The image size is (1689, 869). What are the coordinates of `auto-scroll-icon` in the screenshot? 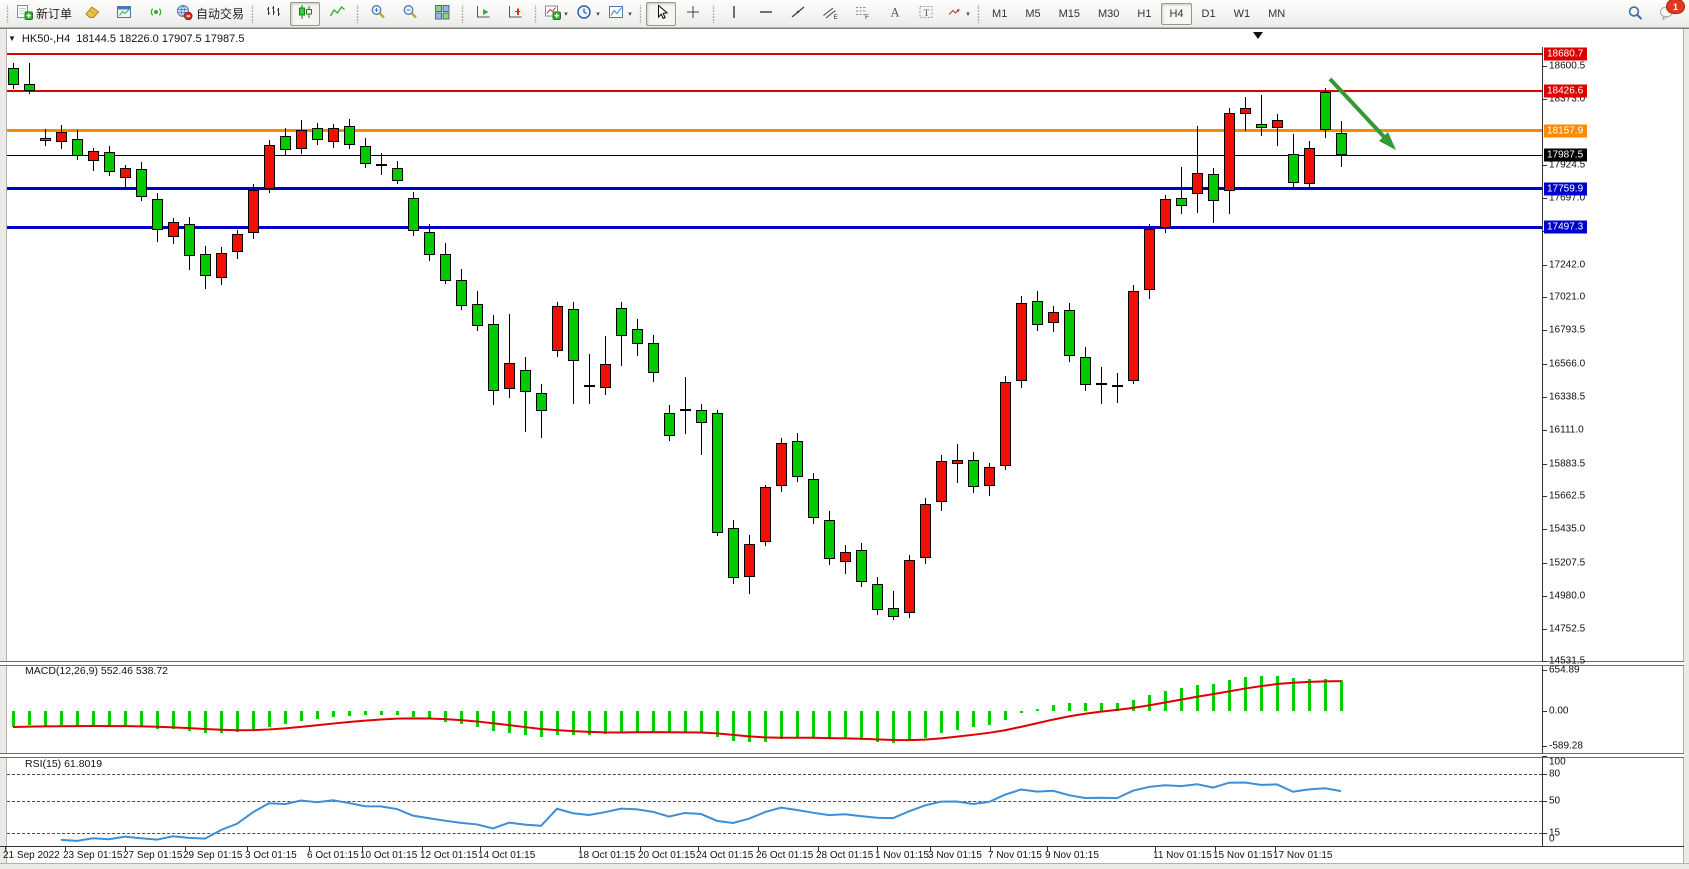 It's located at (483, 13).